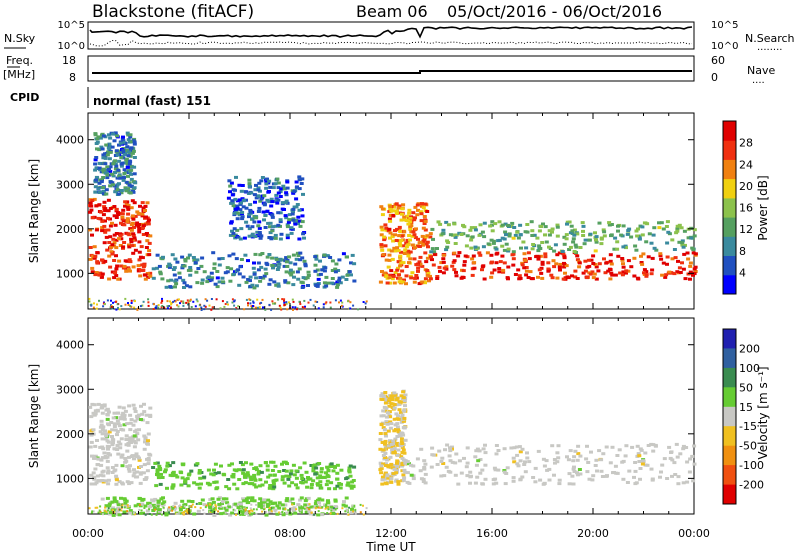 The height and width of the screenshot is (554, 800). Describe the element at coordinates (749, 348) in the screenshot. I see `colorbar-tick-label: 200` at that location.